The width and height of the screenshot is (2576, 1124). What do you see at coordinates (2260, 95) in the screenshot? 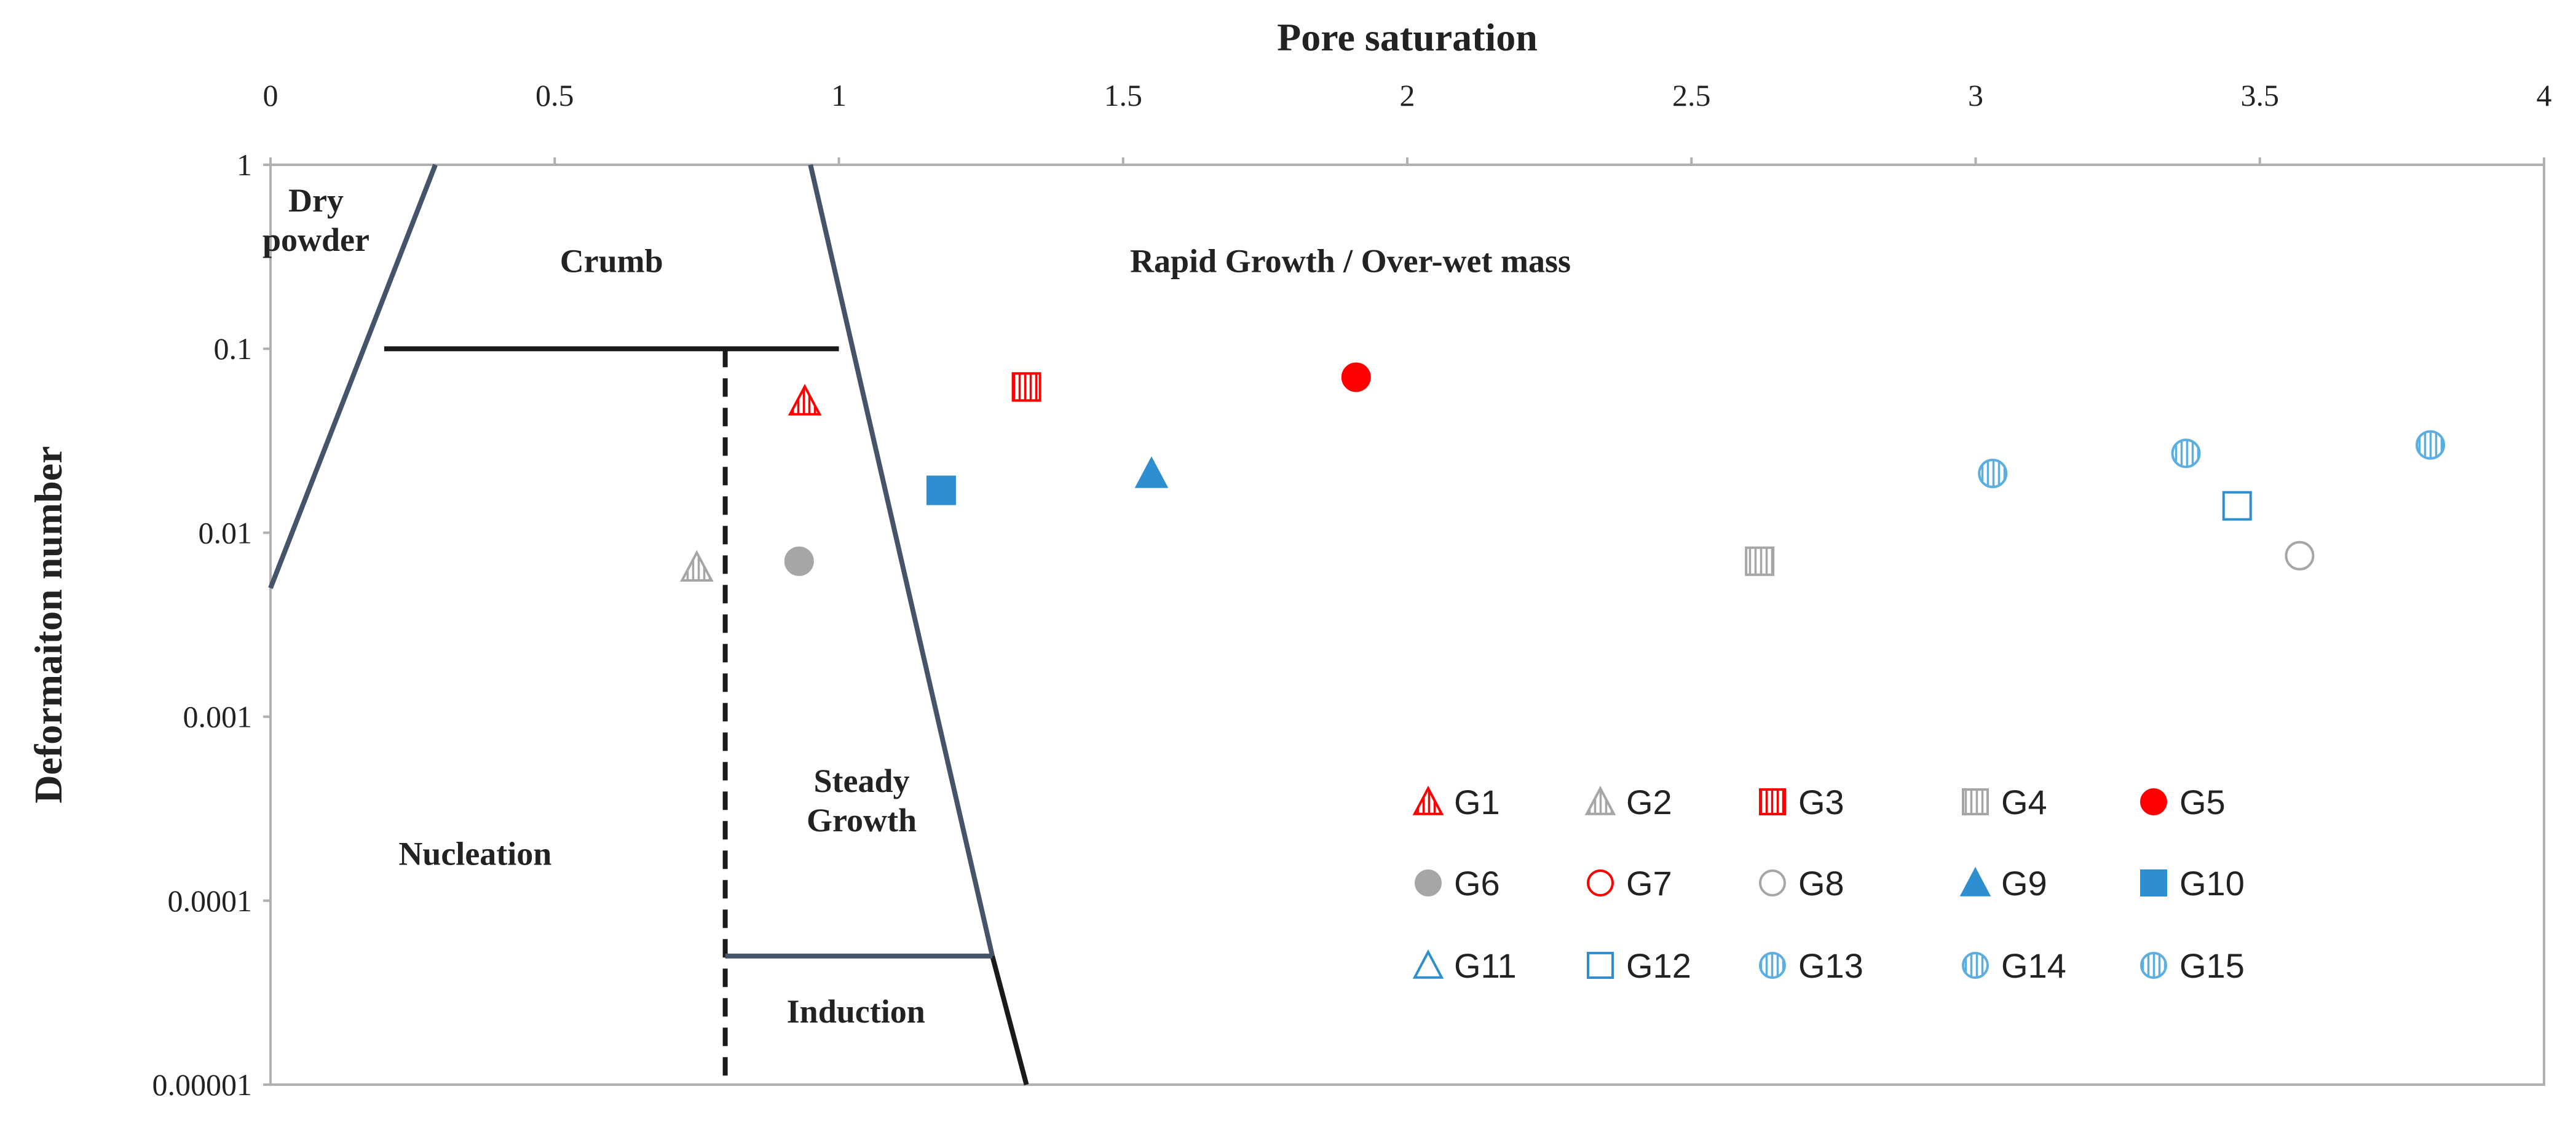
I see `x-tick-label: 3.5` at bounding box center [2260, 95].